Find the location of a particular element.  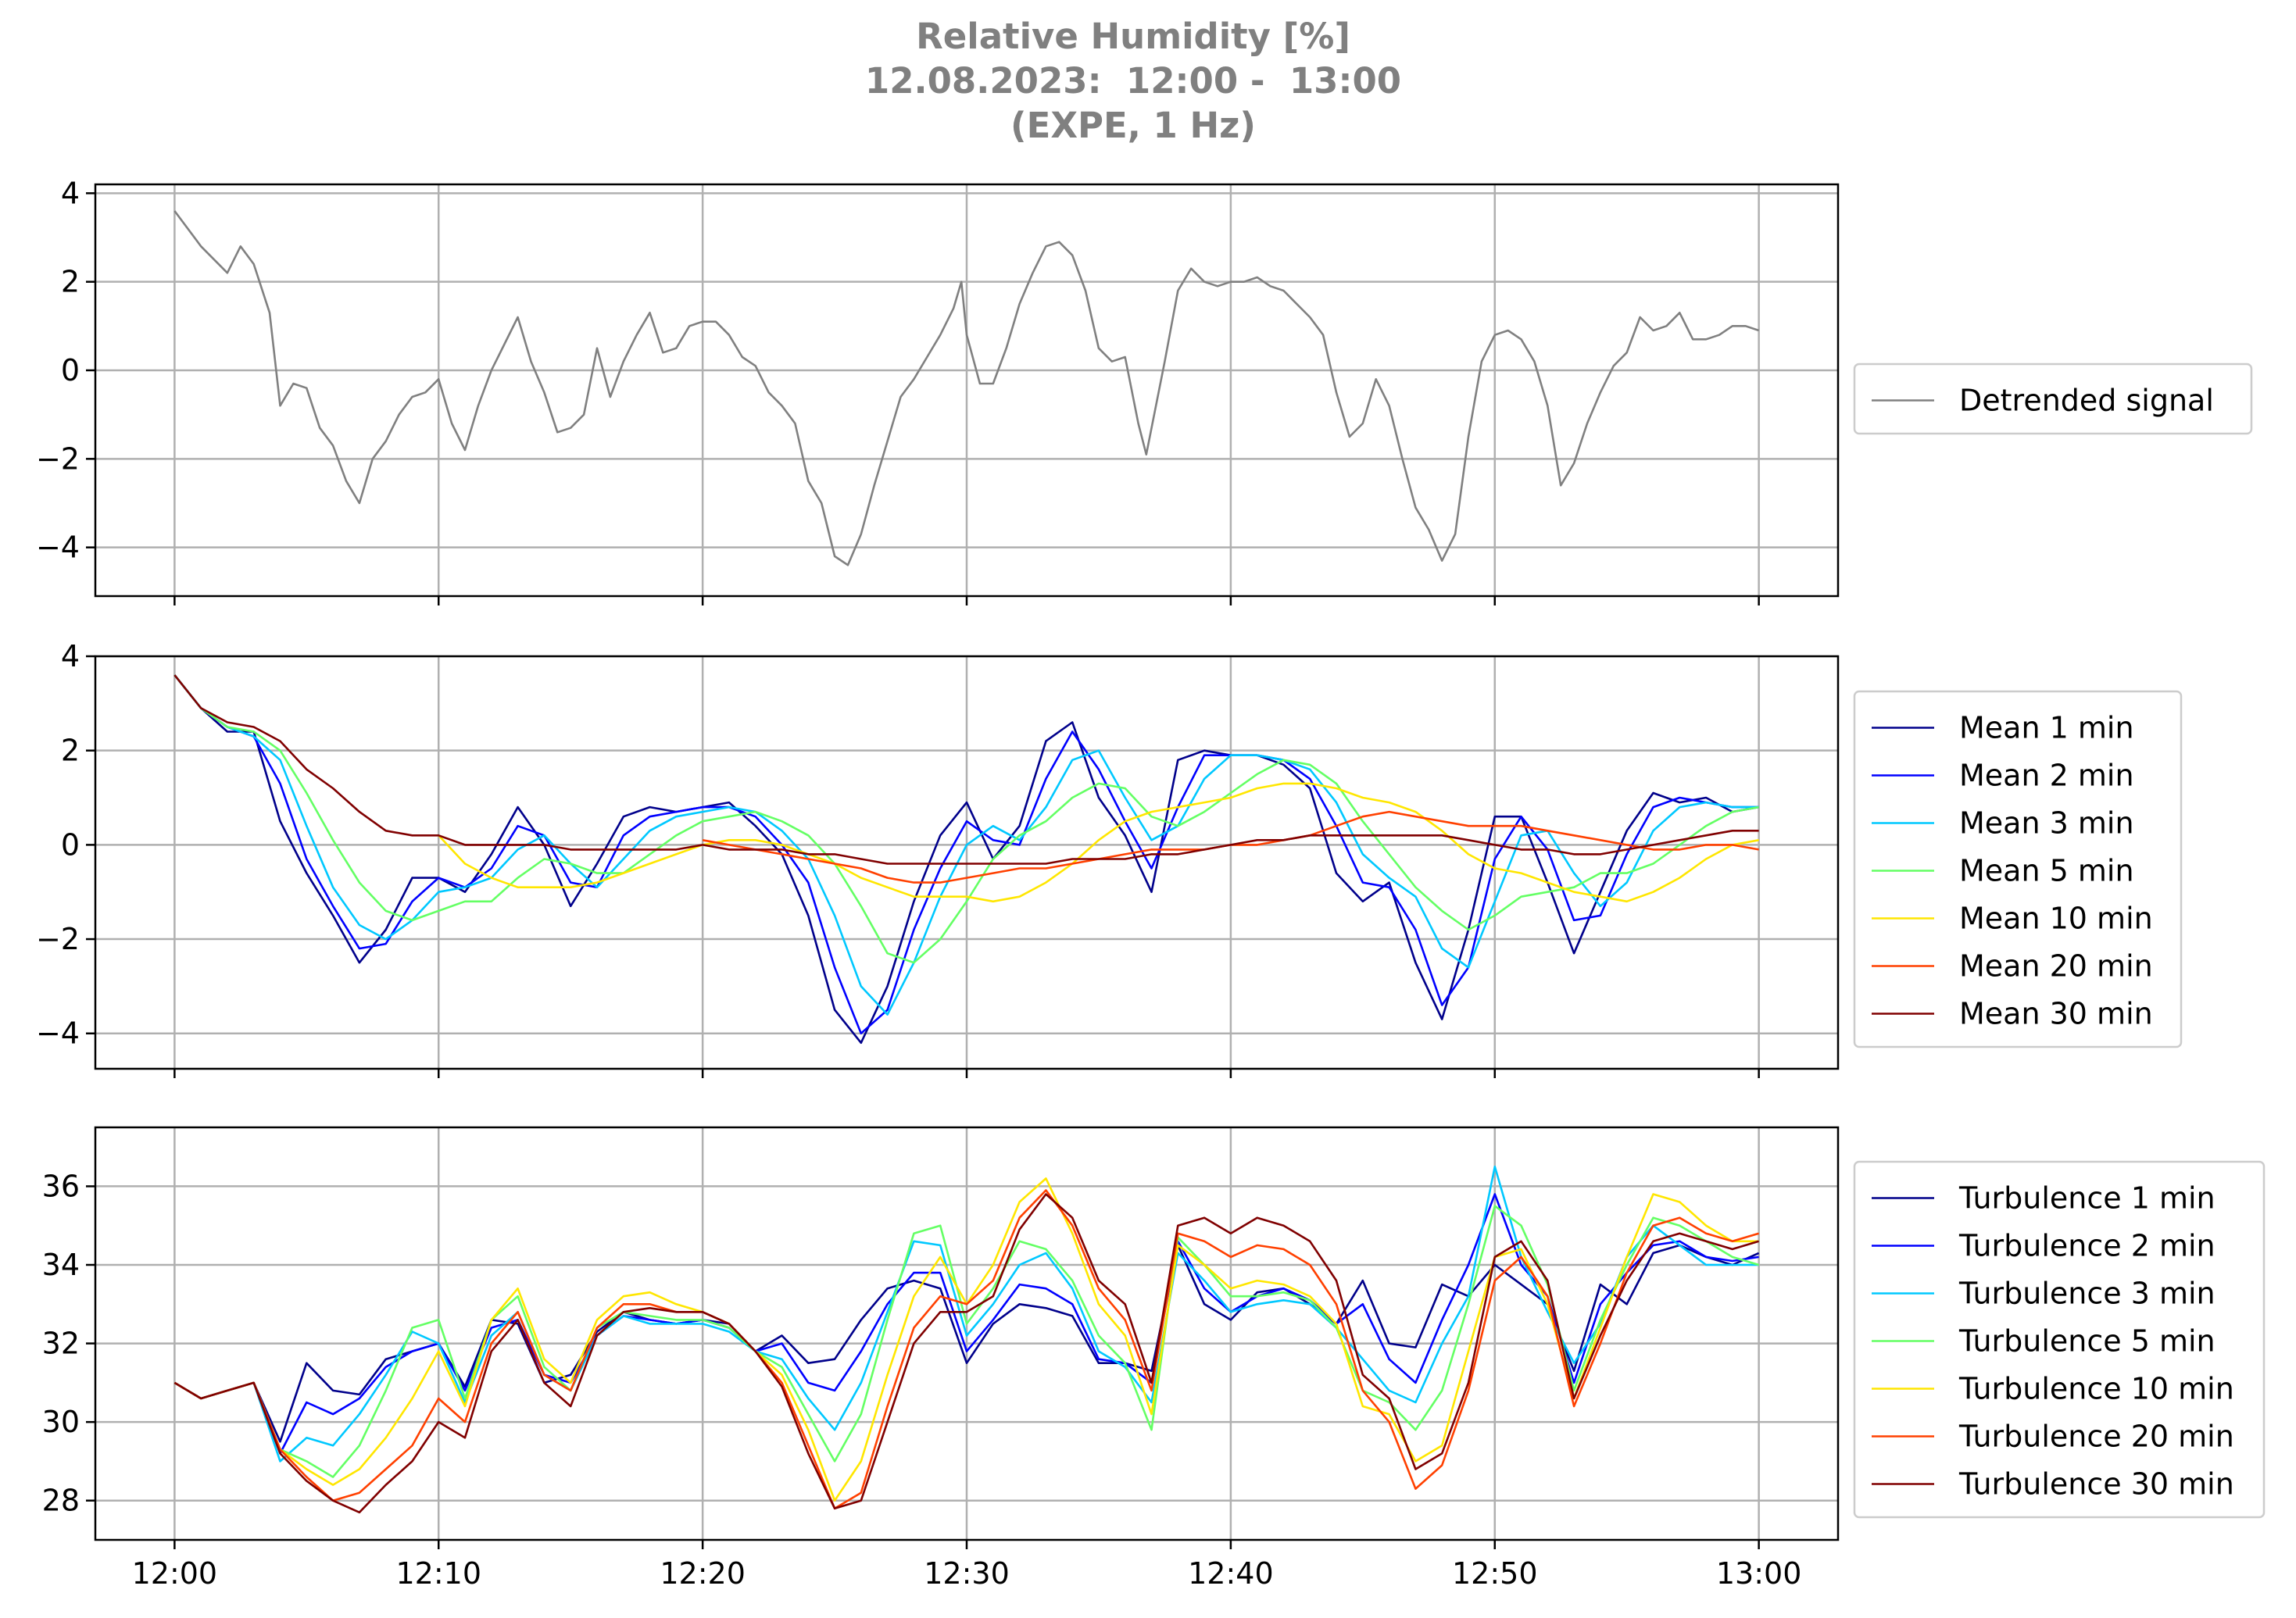

series-line-mean-5-min is located at coordinates (966, 819).